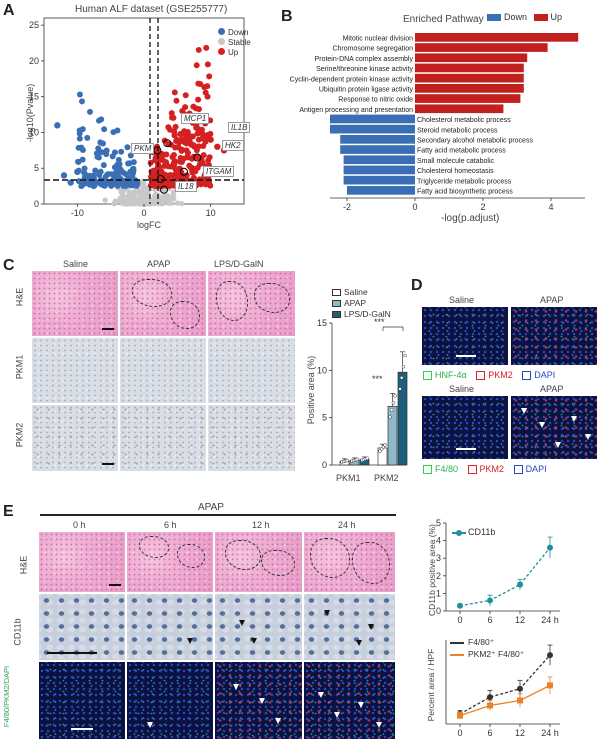 This screenshot has height=743, width=600. Describe the element at coordinates (143, 213) in the screenshot. I see `volcano-xtick-label: 0` at that location.